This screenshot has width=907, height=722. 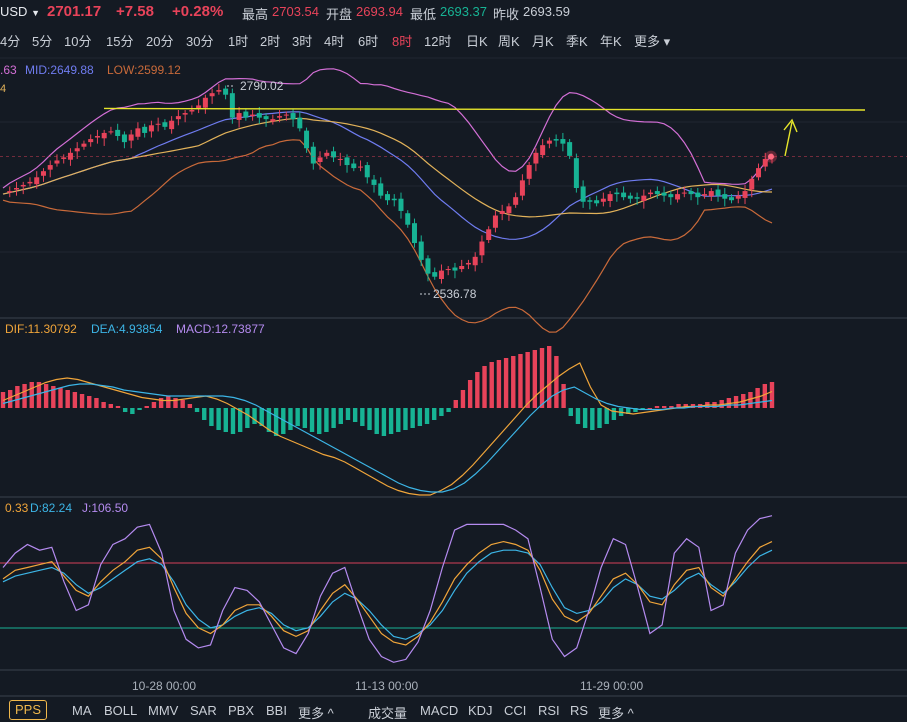 I want to click on footer-main-indicator-0: MA, so click(x=82, y=710).